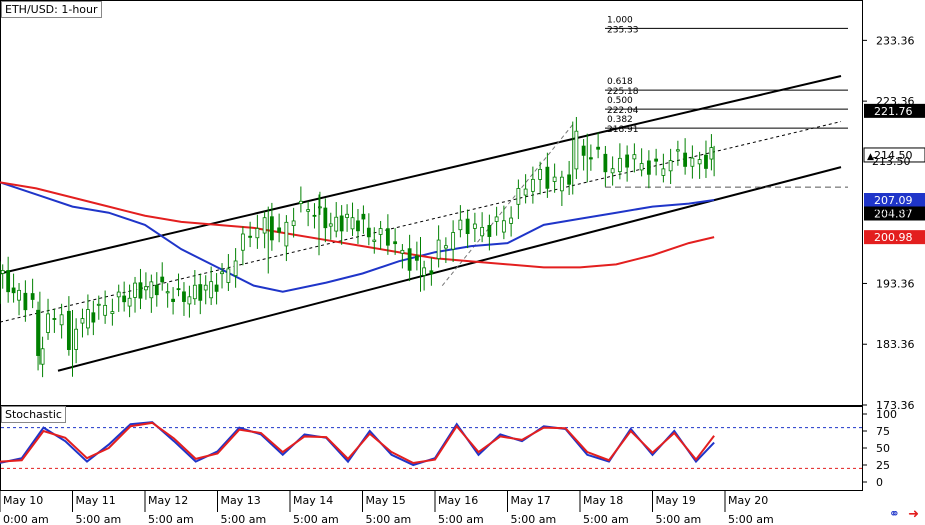 The width and height of the screenshot is (925, 525). I want to click on y-tick-label: 183.36, so click(895, 344).